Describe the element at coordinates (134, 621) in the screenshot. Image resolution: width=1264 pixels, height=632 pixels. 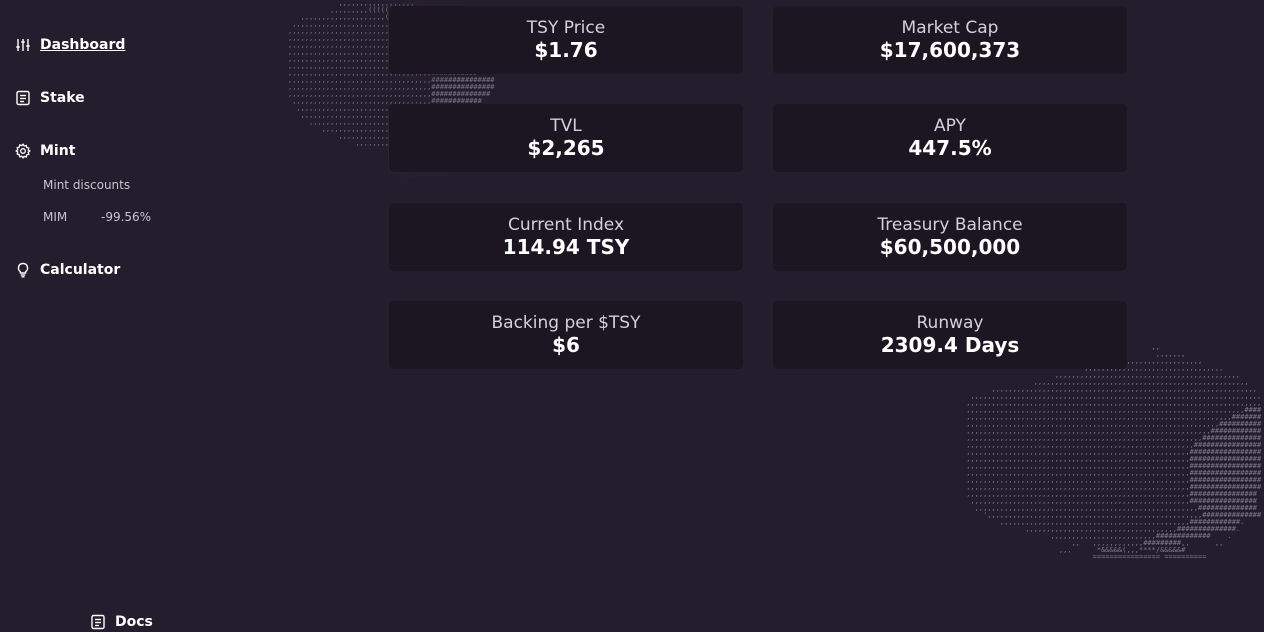
I see `sidebar-item-label: Docs` at that location.